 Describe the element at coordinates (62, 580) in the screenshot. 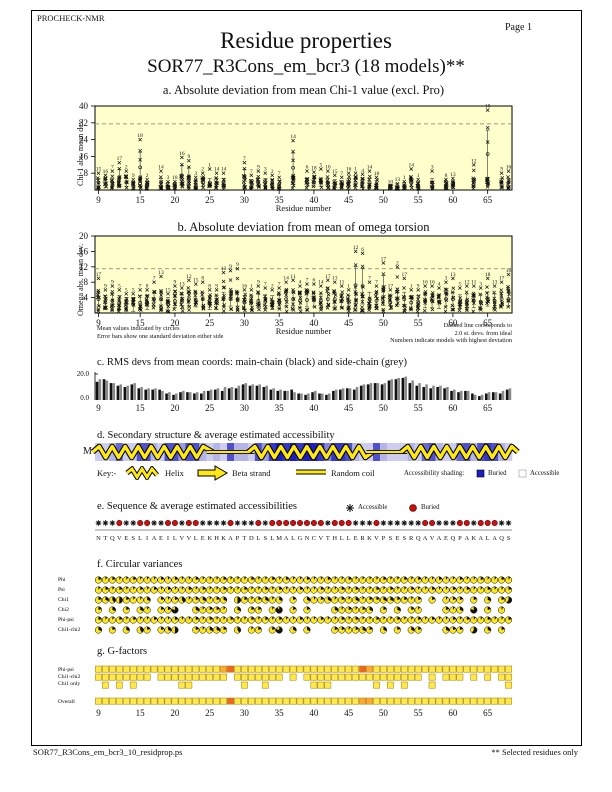

I see `variance-row-label-phi: Phi` at that location.